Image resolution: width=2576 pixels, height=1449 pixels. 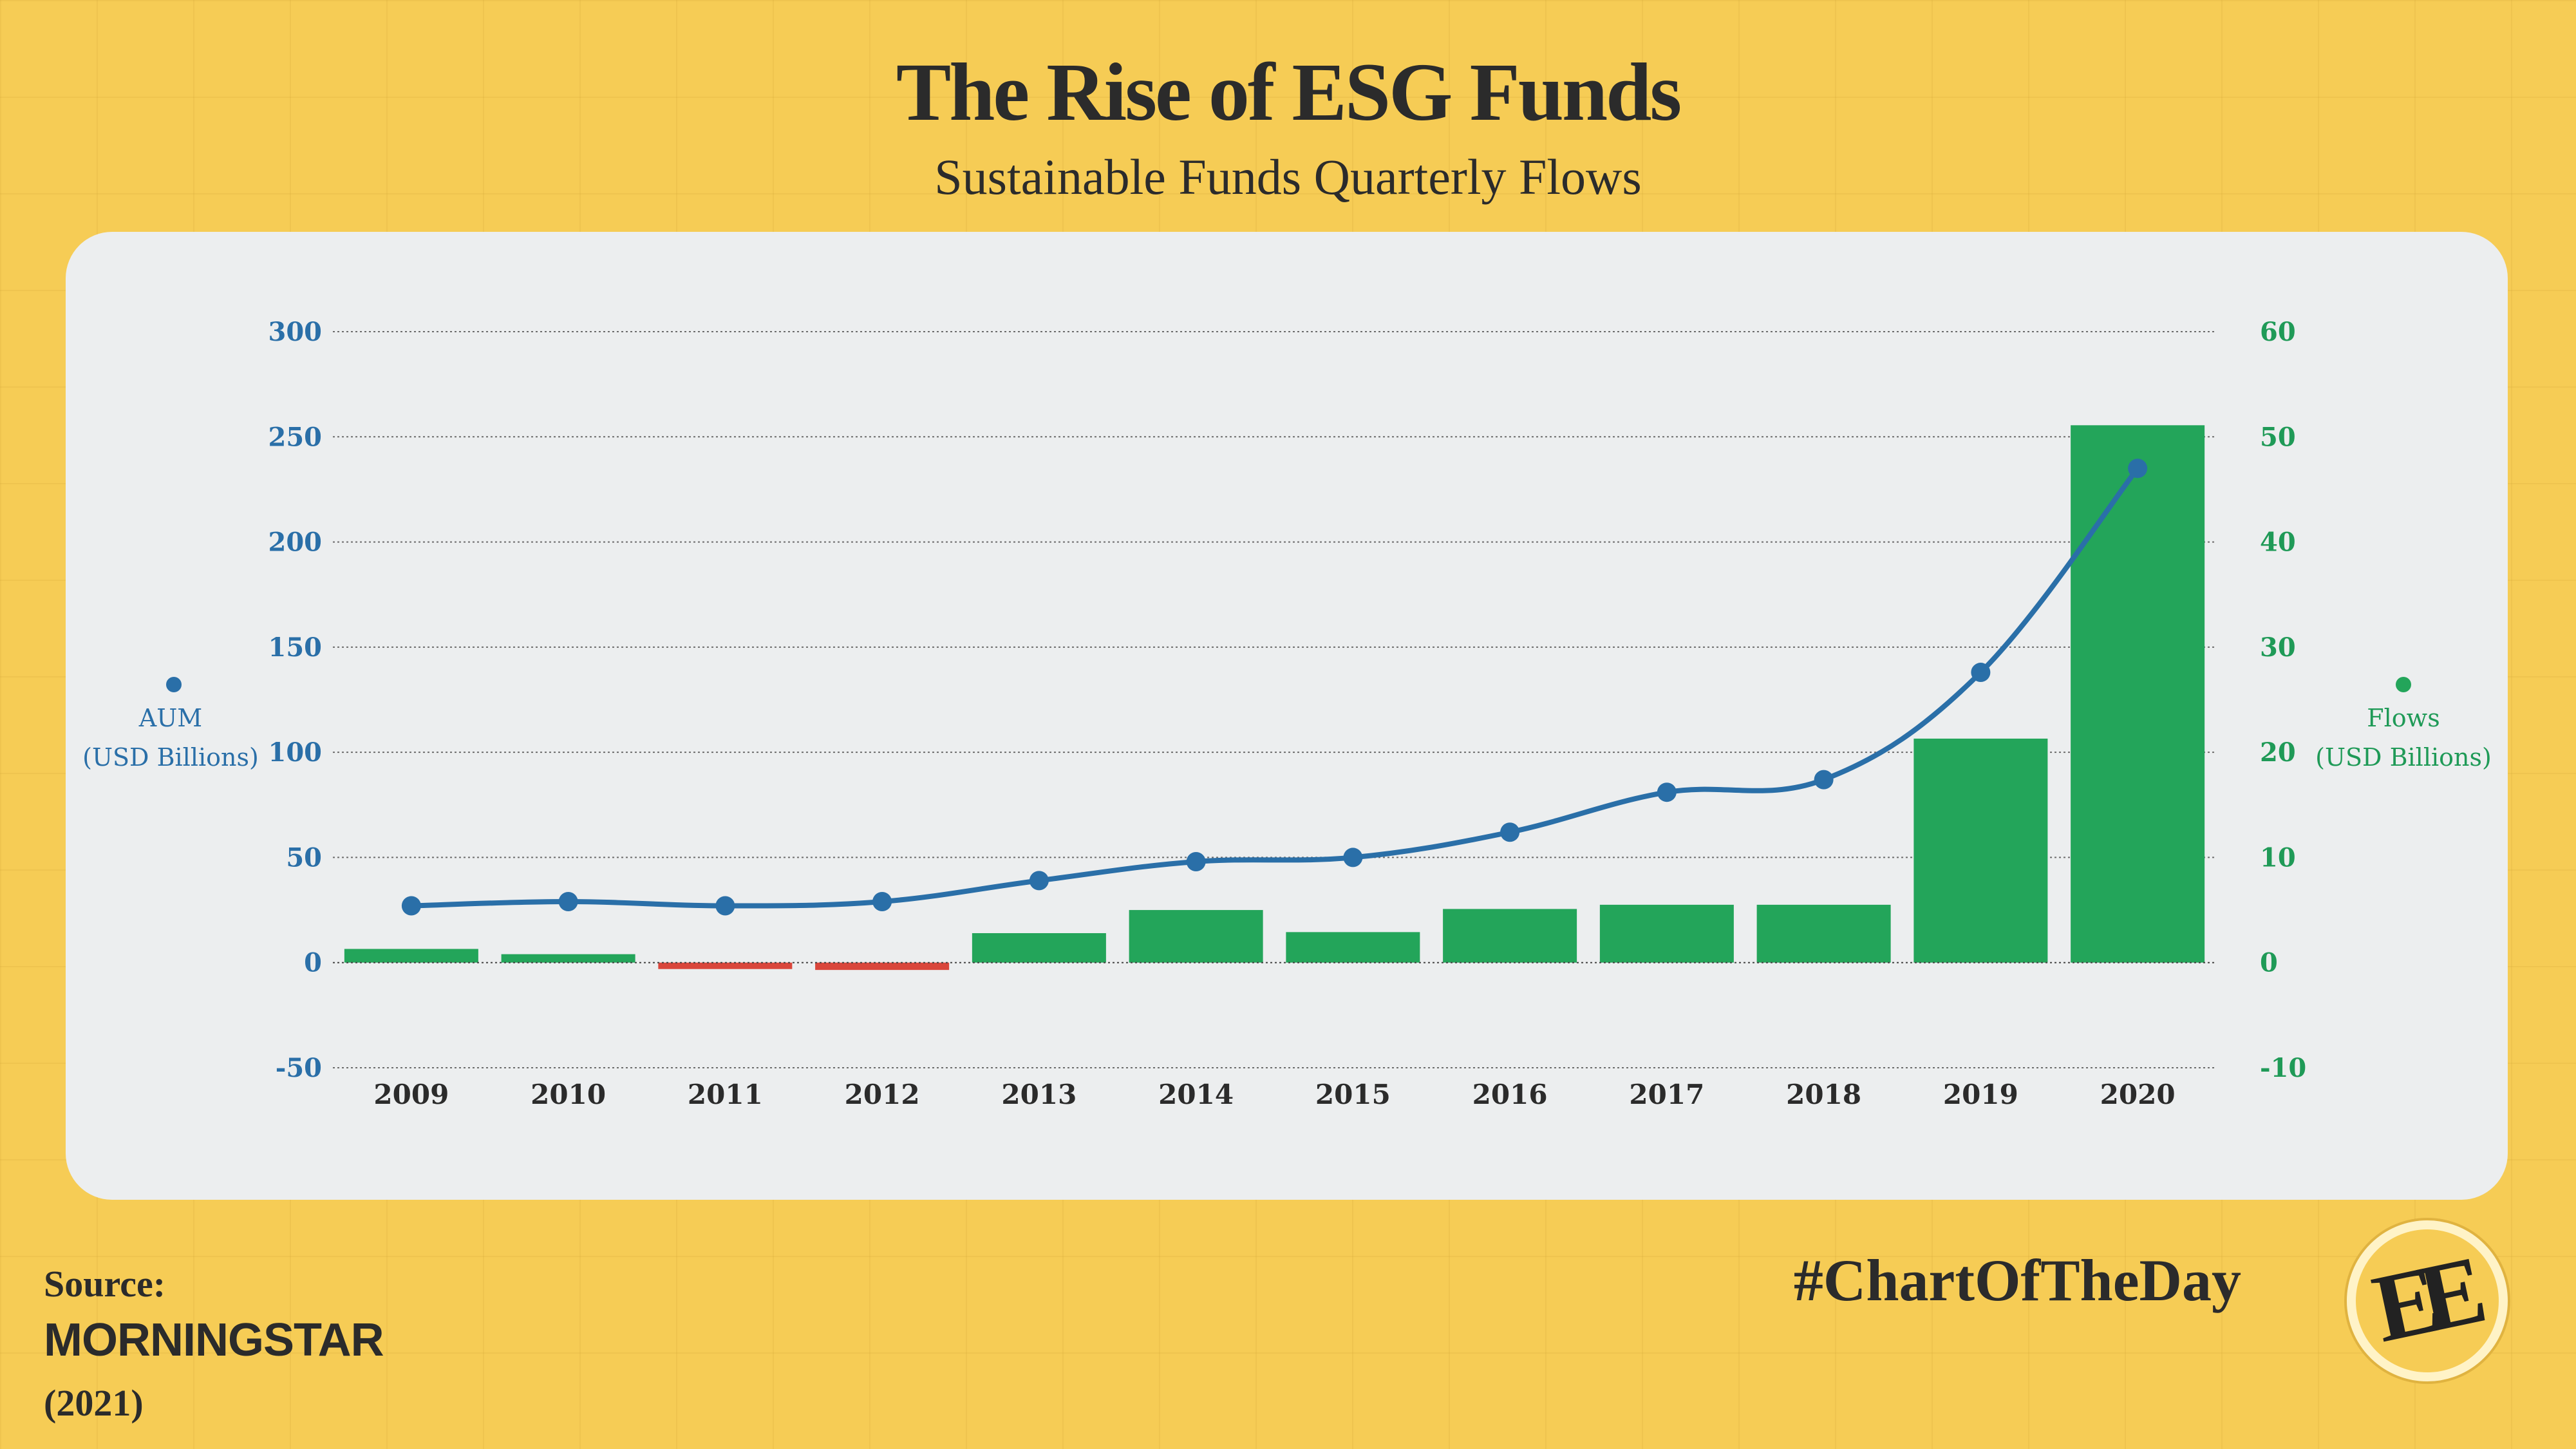 What do you see at coordinates (2283, 700) in the screenshot?
I see `right-axis-ticks: -10 0 10 20 30 40 50 60` at bounding box center [2283, 700].